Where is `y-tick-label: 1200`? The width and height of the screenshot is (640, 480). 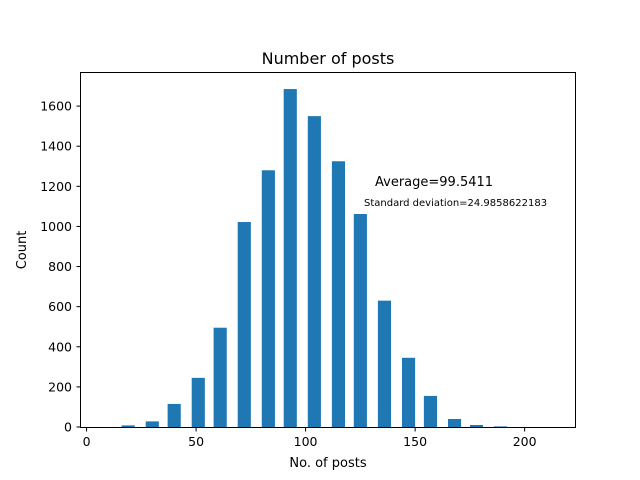 y-tick-label: 1200 is located at coordinates (56, 186).